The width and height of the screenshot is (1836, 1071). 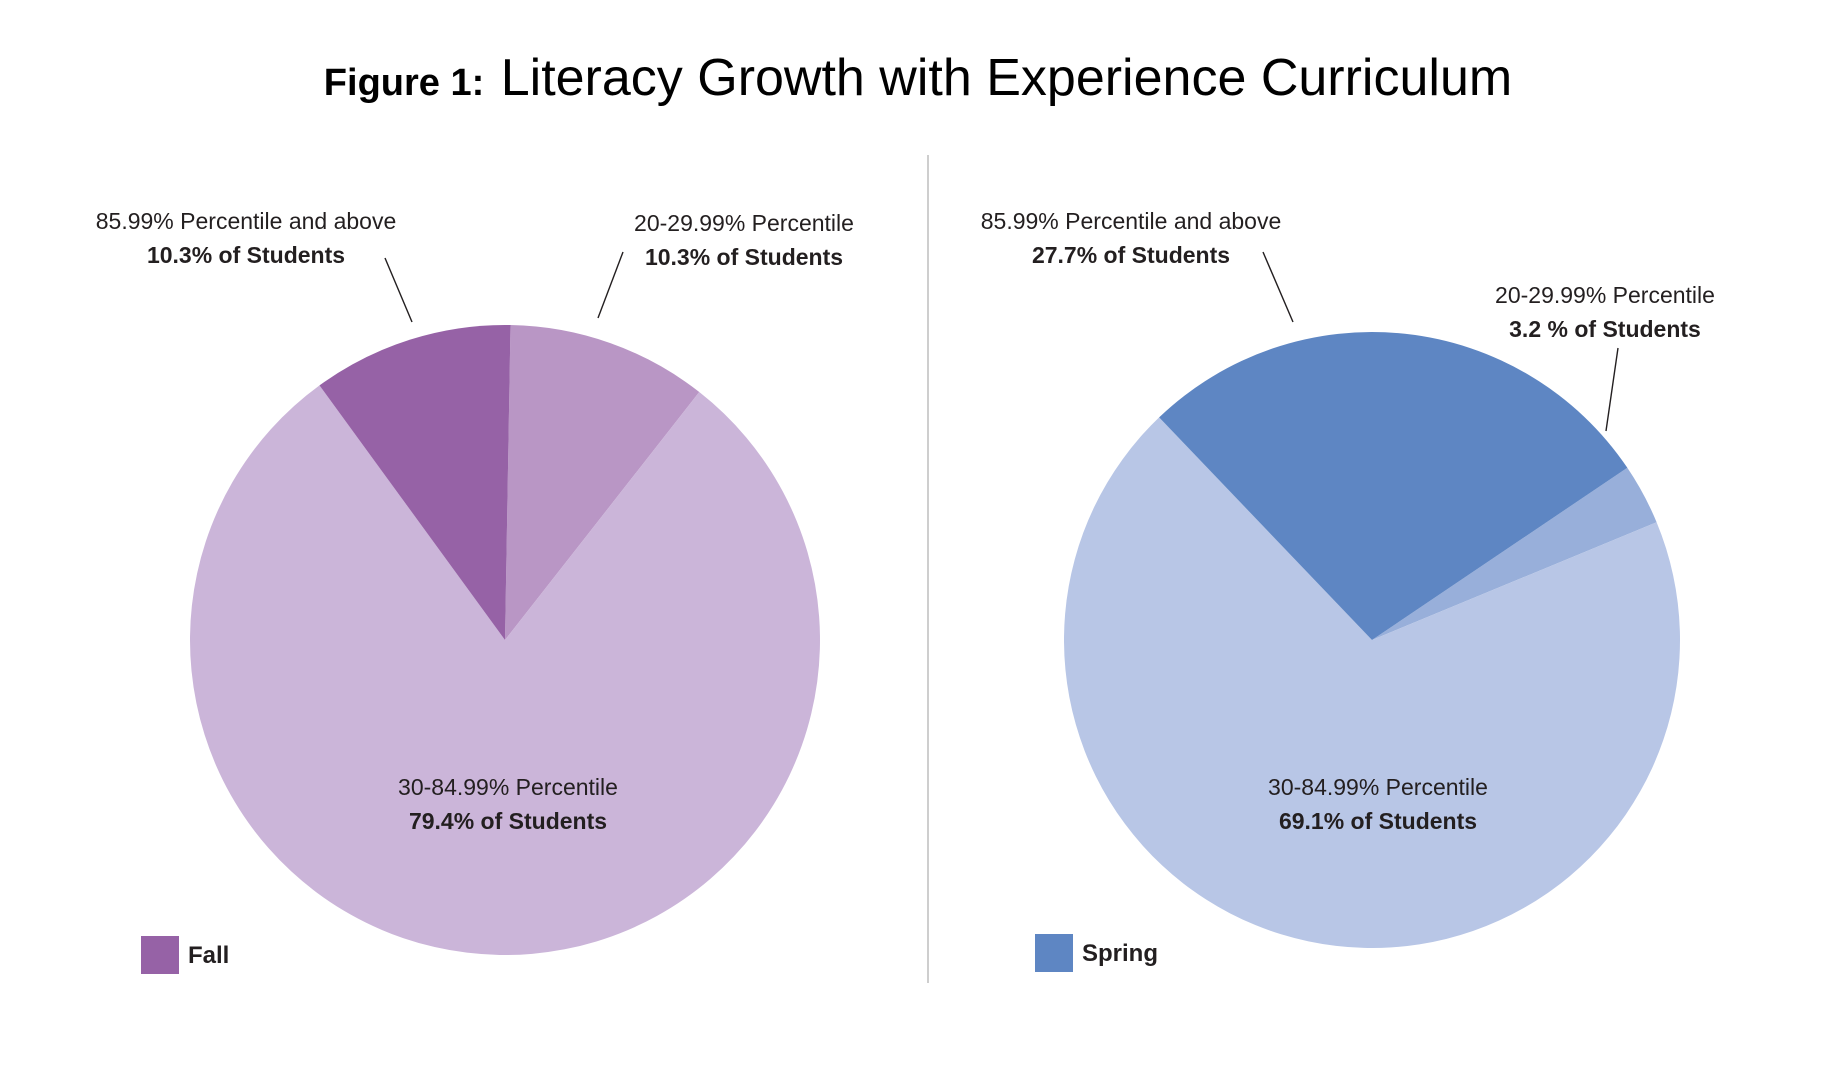 What do you see at coordinates (1605, 329) in the screenshot?
I see `label-percent: 3.2 % of Students` at bounding box center [1605, 329].